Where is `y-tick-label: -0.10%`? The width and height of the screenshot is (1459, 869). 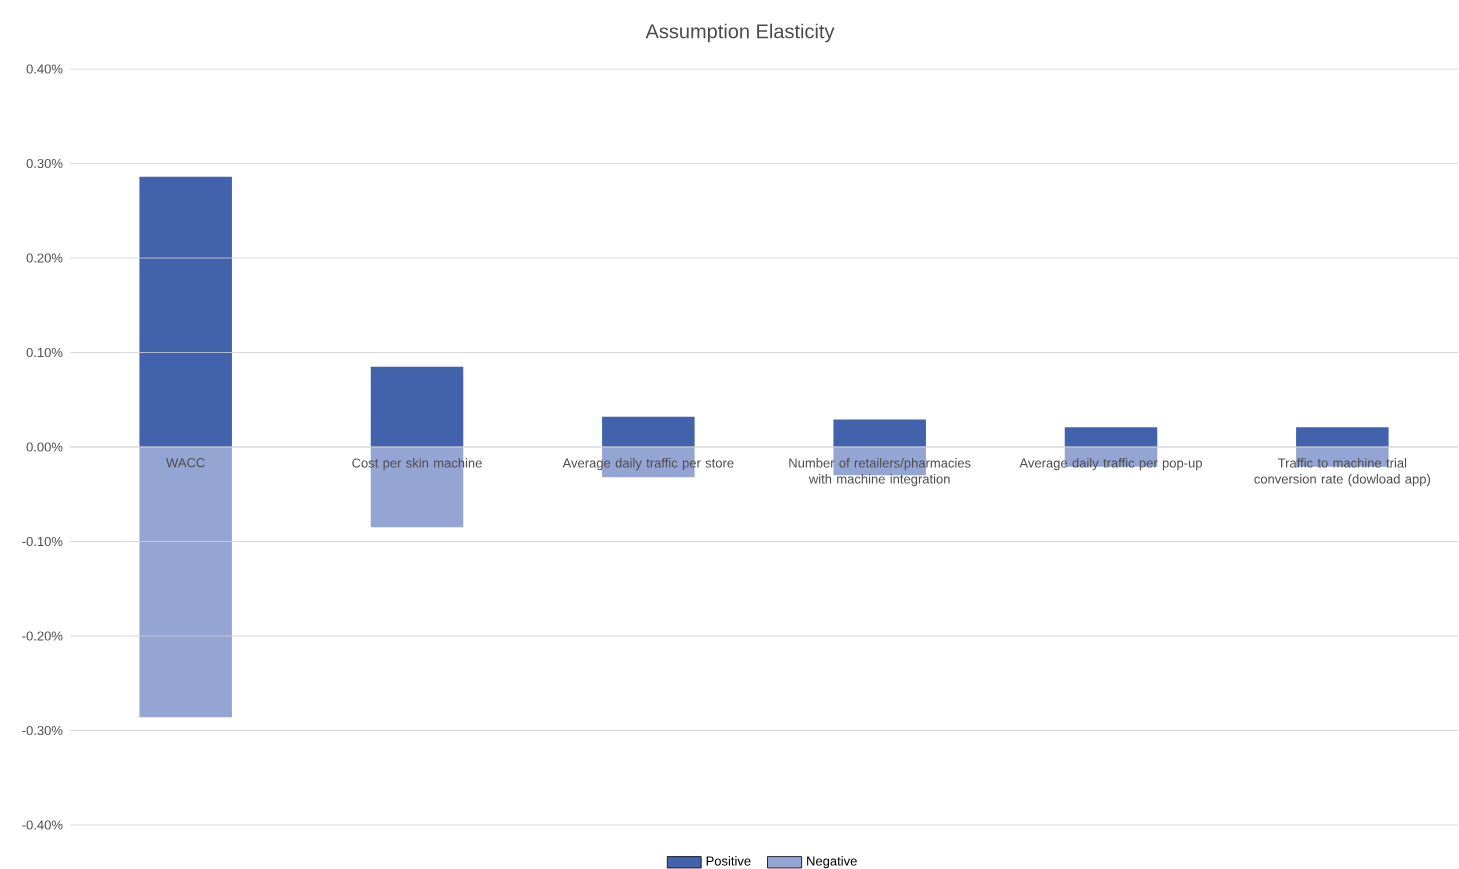 y-tick-label: -0.10% is located at coordinates (42, 541).